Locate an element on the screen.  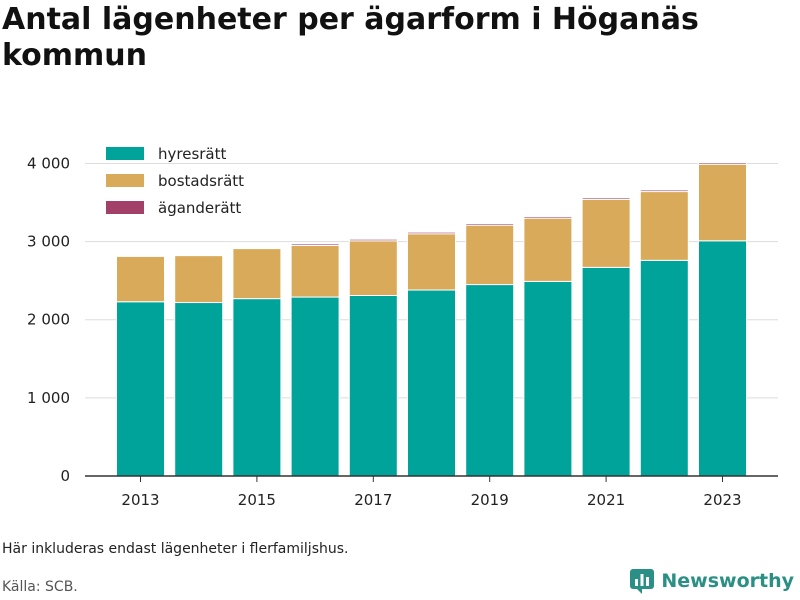
y-tick-label: 1 000 is located at coordinates (48, 398).